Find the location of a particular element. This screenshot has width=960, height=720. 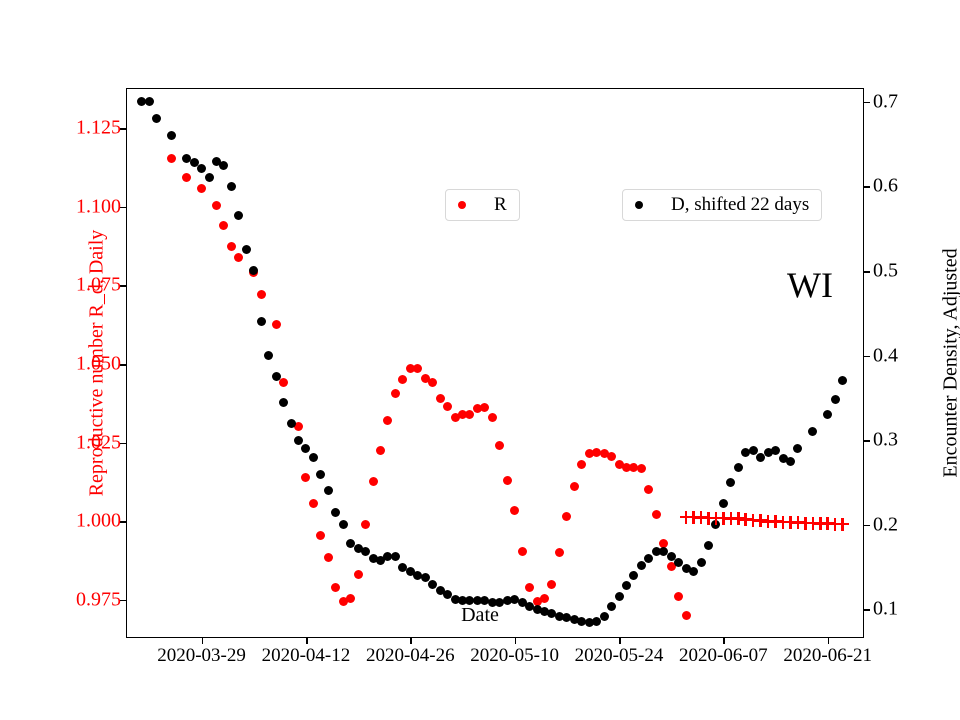

y-tick-label-left: 1.125 is located at coordinates (98, 127).